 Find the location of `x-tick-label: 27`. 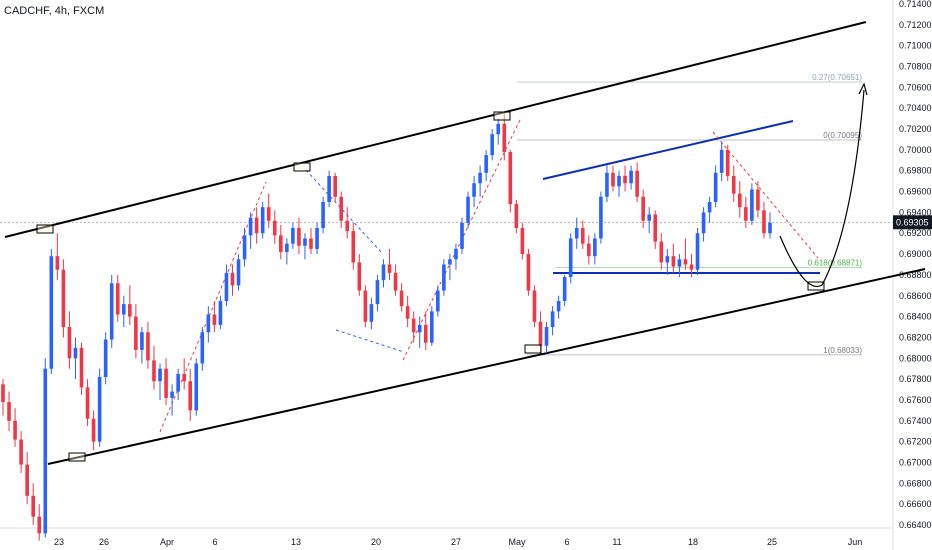

x-tick-label: 27 is located at coordinates (456, 542).